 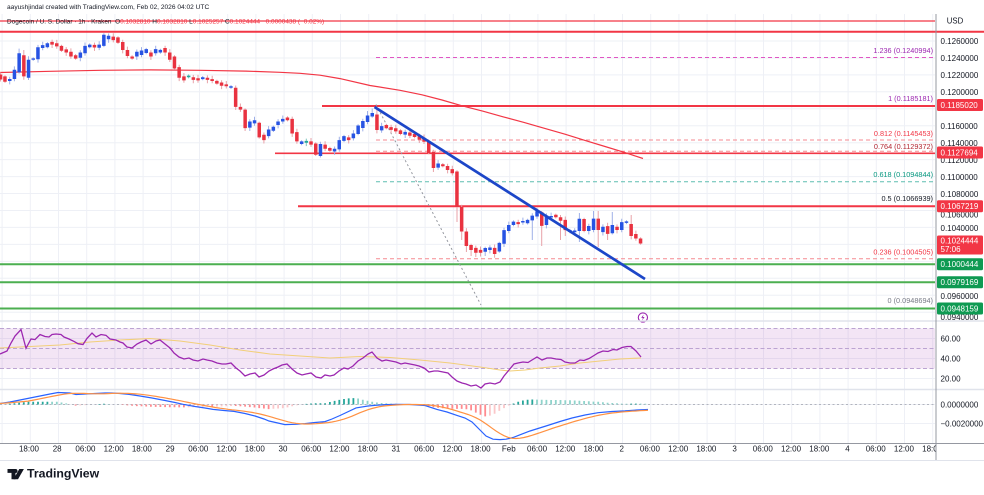 I want to click on svg-text: 0.1100000, so click(x=960, y=177).